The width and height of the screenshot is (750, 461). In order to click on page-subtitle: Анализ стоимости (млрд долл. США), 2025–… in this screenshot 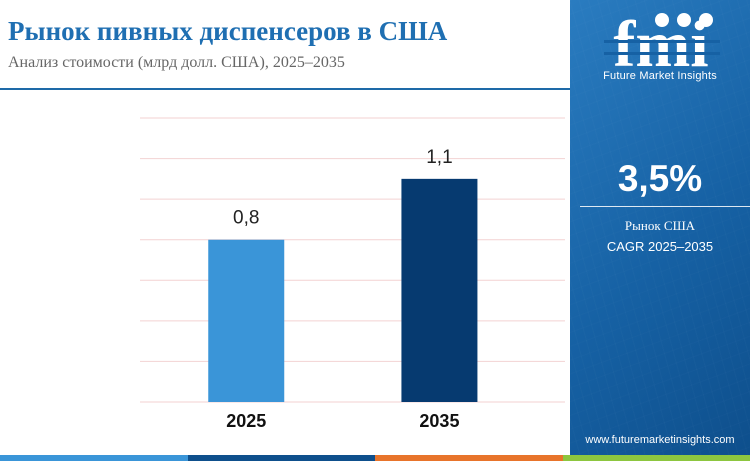, I will do `click(176, 62)`.